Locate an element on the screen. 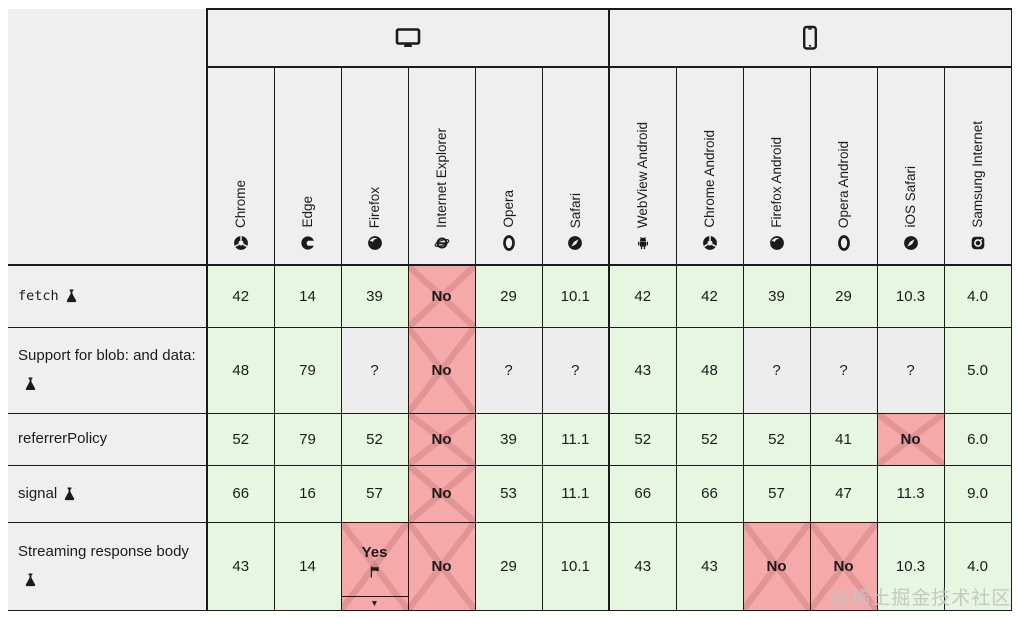  support-cell: 5.0 is located at coordinates (977, 370).